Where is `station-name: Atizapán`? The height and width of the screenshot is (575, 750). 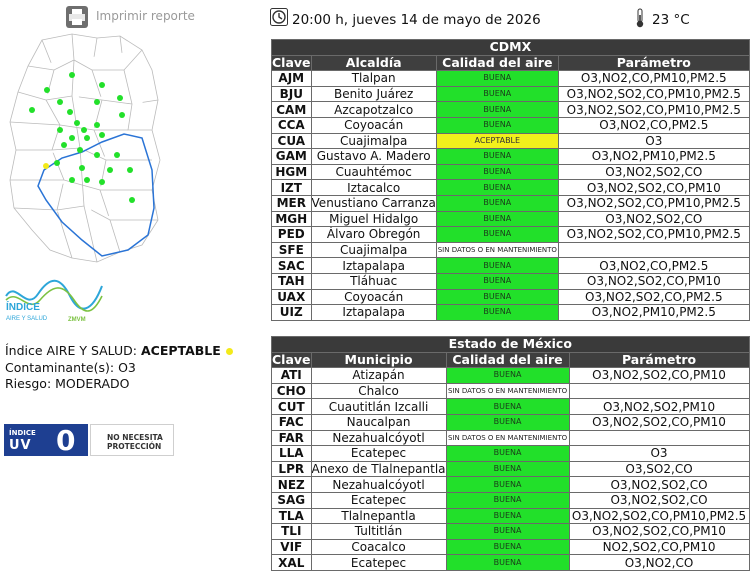
station-name: Atizapán is located at coordinates (378, 375).